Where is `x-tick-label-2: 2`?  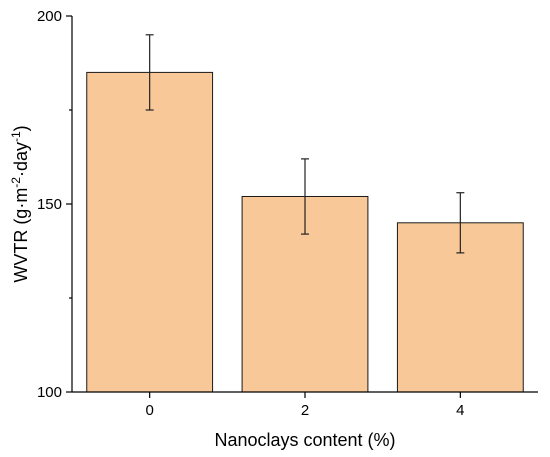
x-tick-label-2: 2 is located at coordinates (305, 410).